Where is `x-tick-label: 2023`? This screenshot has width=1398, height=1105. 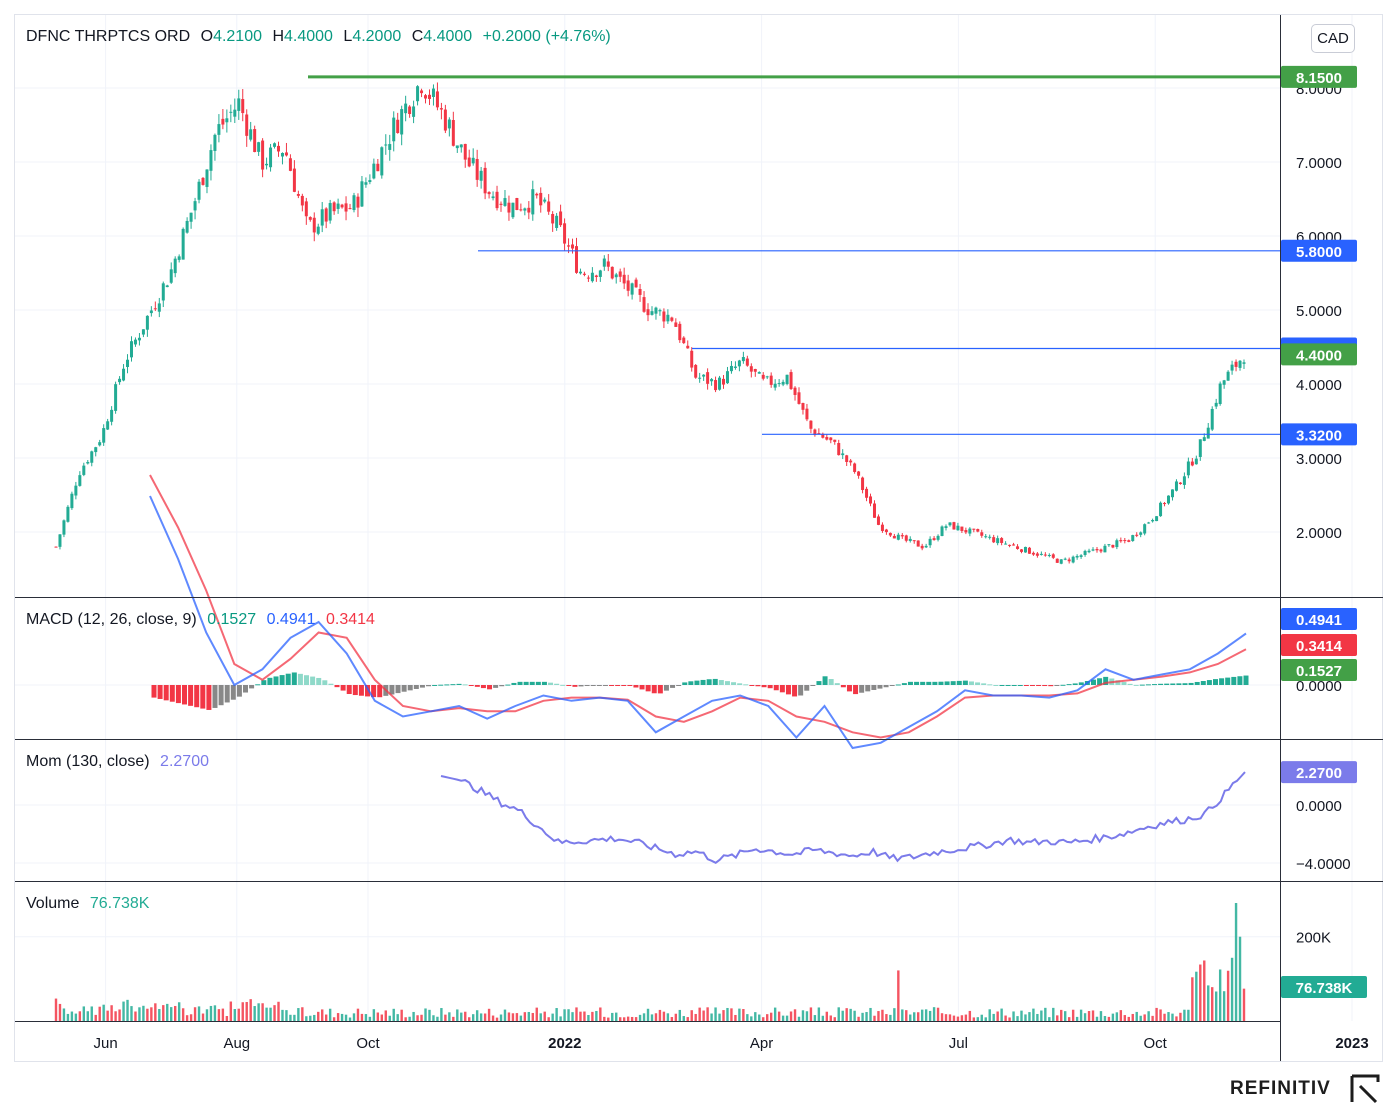 x-tick-label: 2023 is located at coordinates (1351, 1043).